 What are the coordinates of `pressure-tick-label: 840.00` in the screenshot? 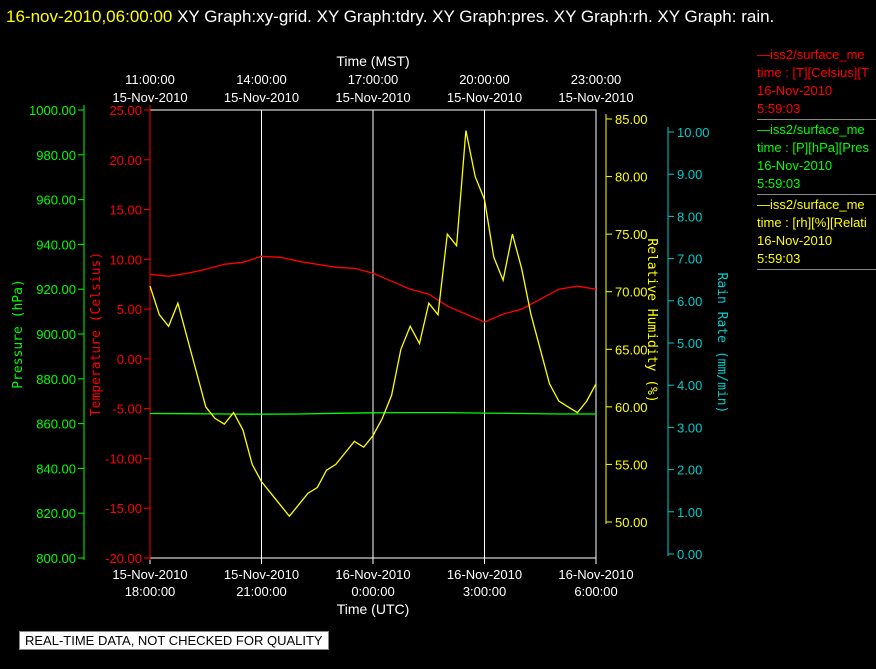 It's located at (56, 468).